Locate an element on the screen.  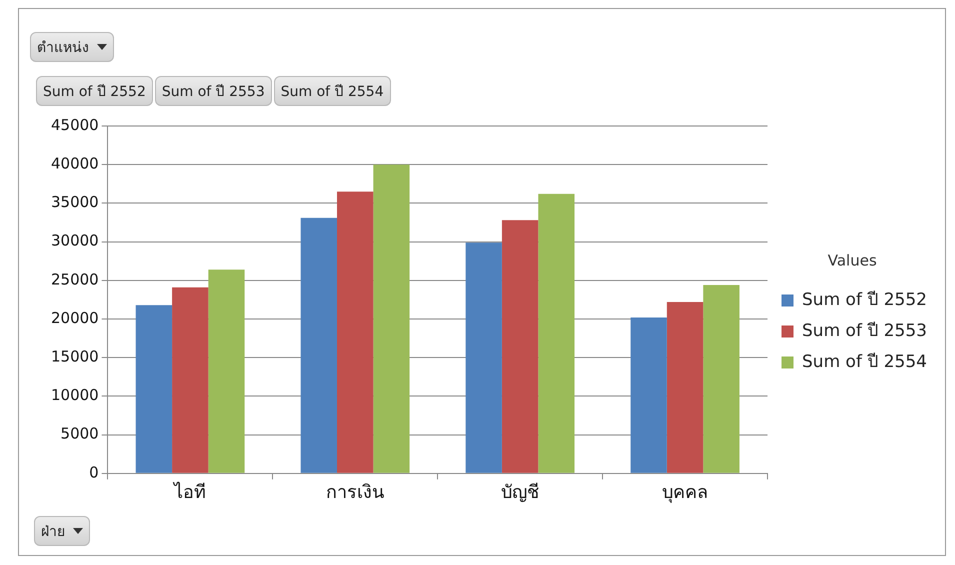
legend-title: Values is located at coordinates (852, 260).